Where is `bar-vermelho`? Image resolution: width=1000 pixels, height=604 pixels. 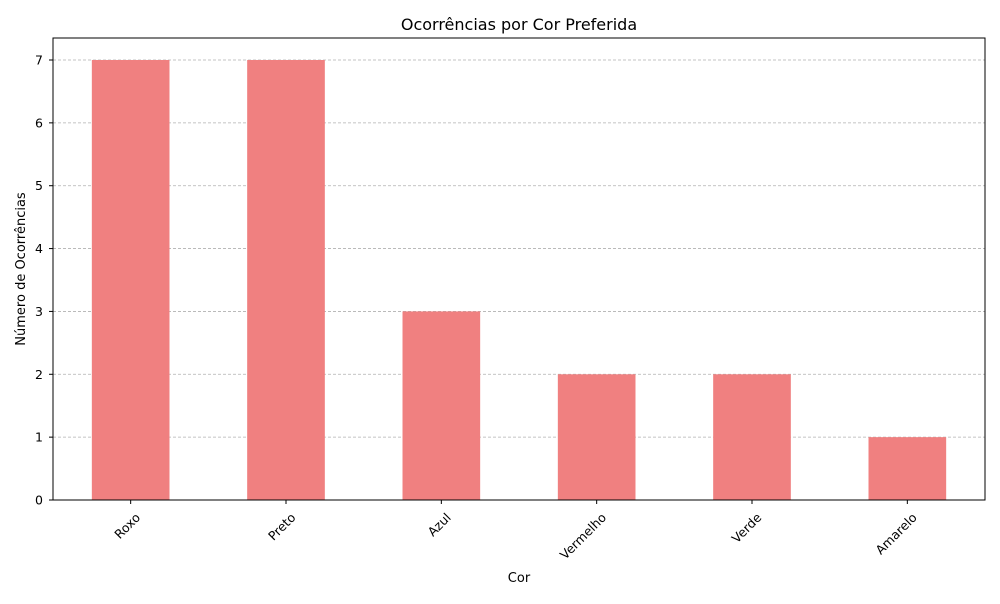
bar-vermelho is located at coordinates (596, 437).